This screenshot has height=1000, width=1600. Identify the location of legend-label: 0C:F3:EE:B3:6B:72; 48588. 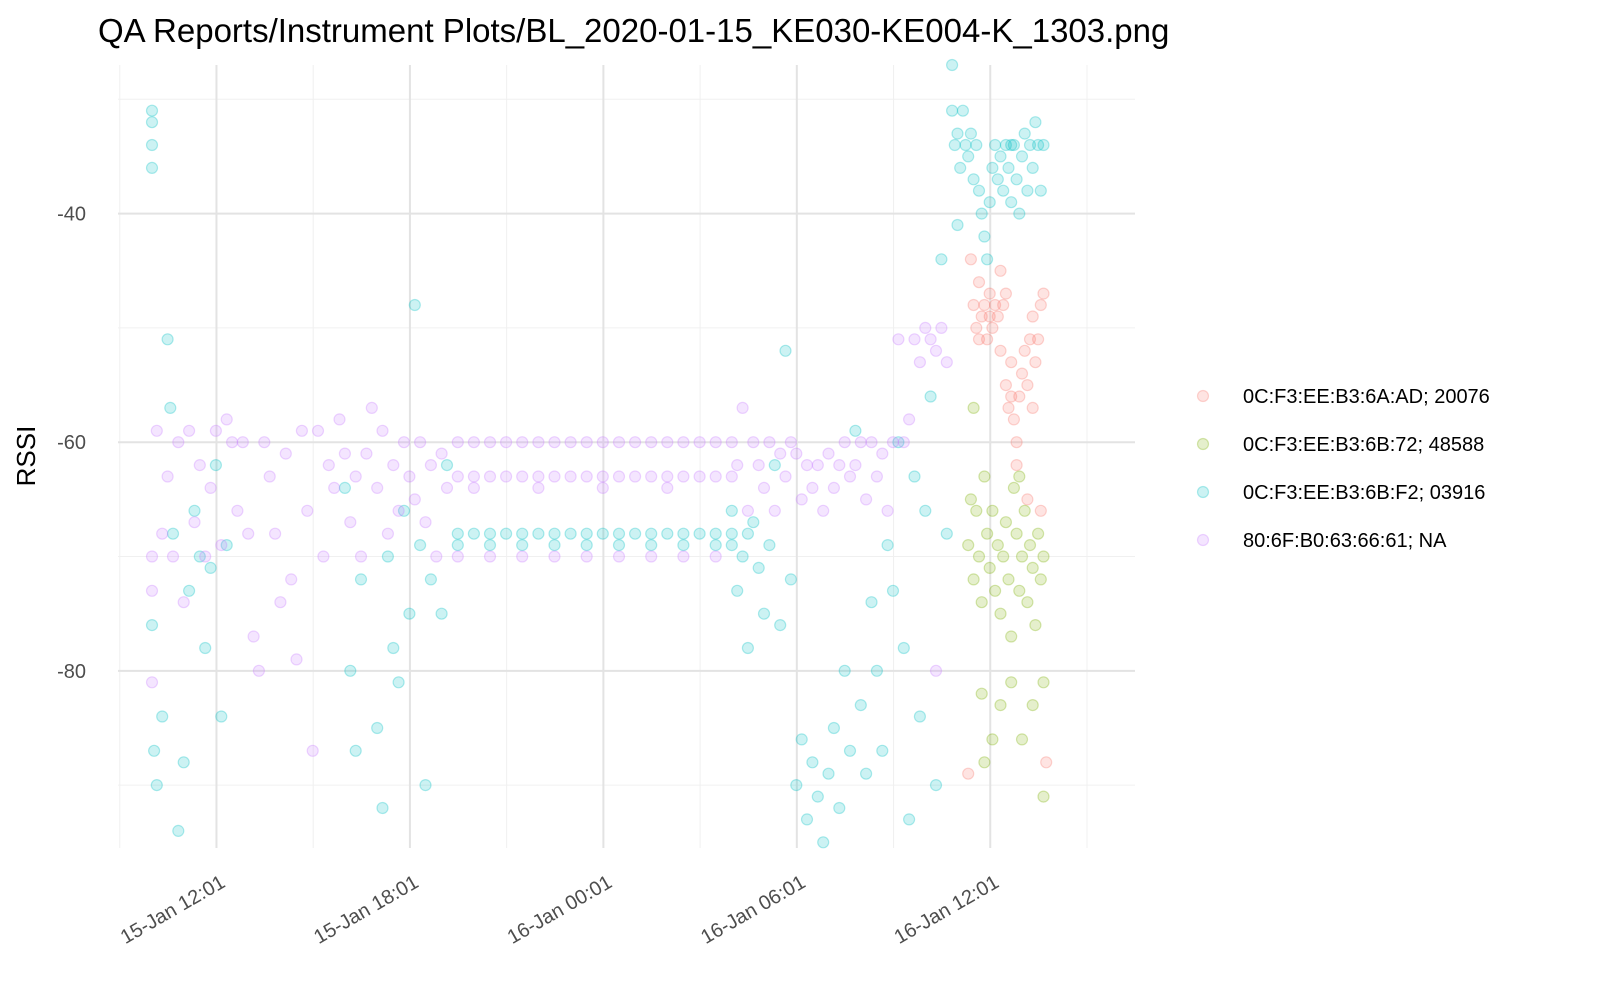
(1363, 445).